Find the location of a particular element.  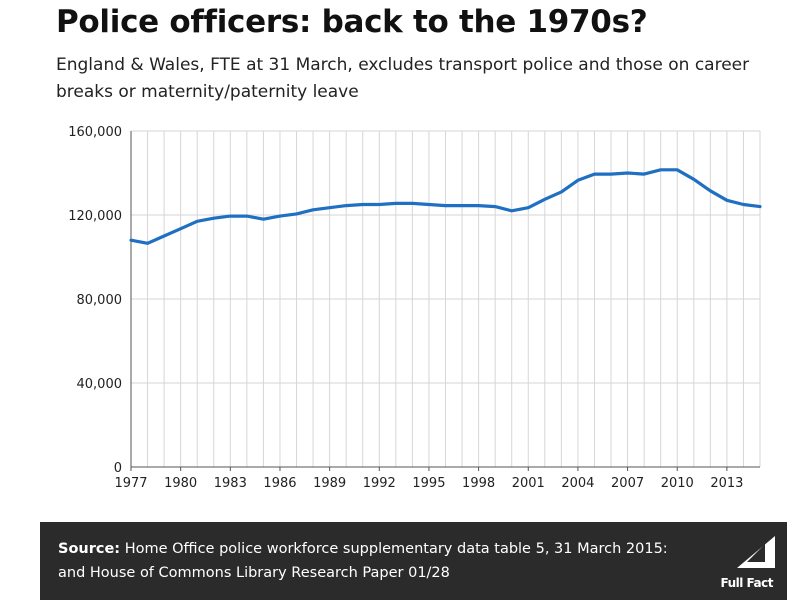

x-tick-label: 1989 is located at coordinates (329, 483).